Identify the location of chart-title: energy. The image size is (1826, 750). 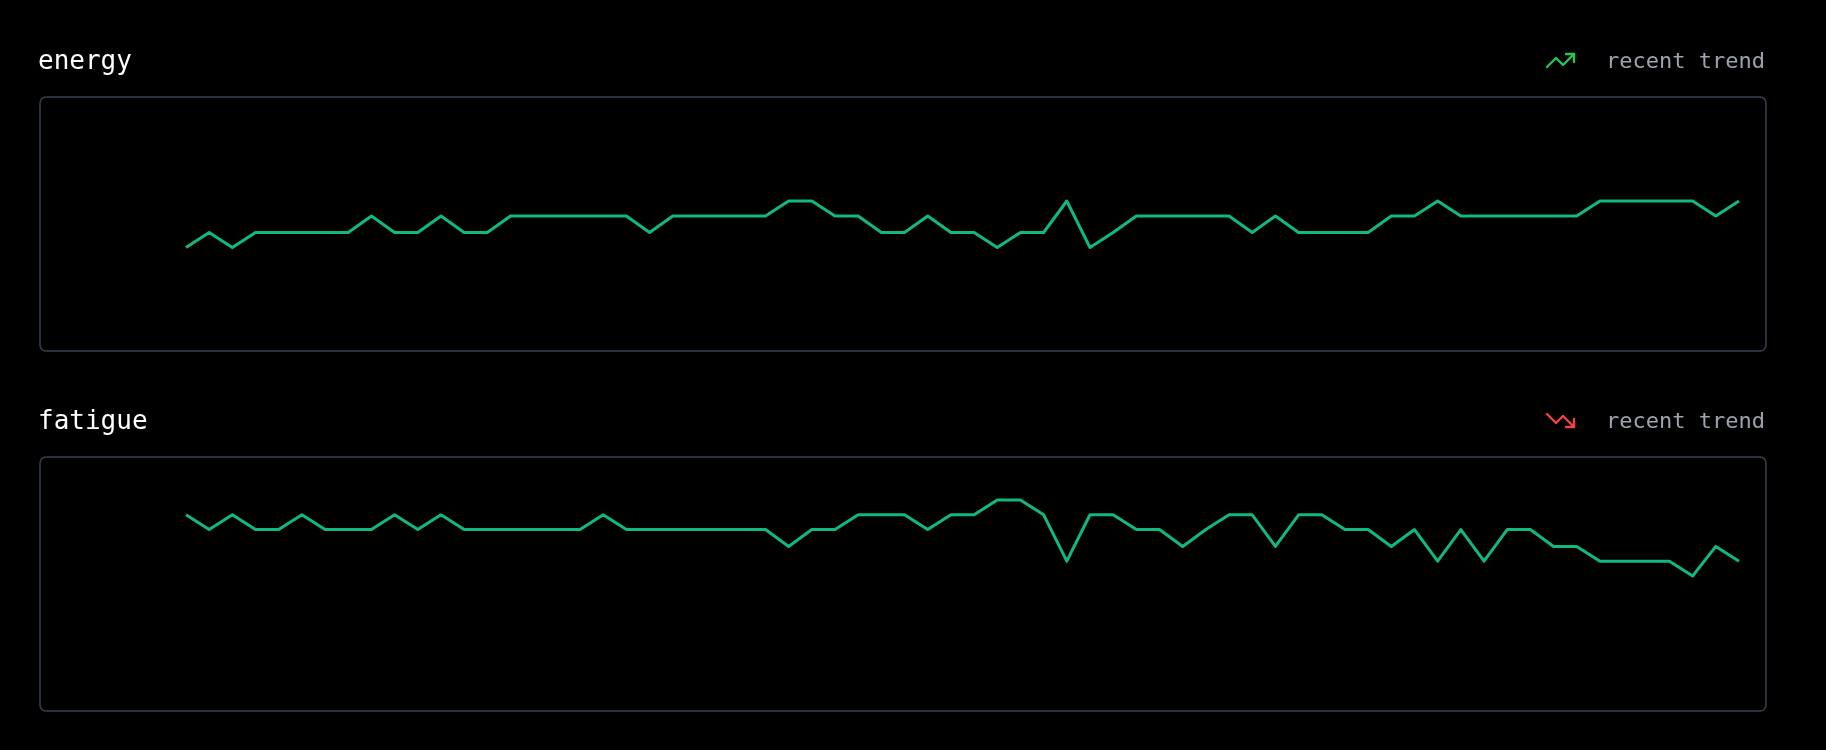
(85, 60).